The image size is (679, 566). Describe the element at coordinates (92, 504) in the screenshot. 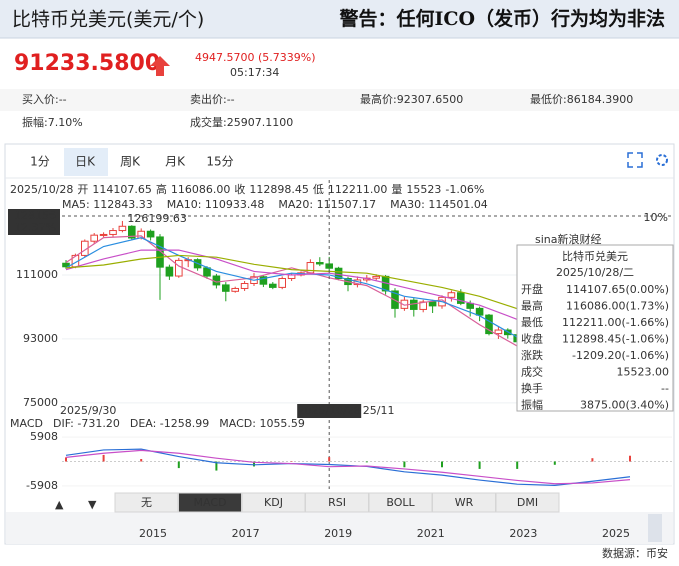

I see `down-button: ▼` at that location.